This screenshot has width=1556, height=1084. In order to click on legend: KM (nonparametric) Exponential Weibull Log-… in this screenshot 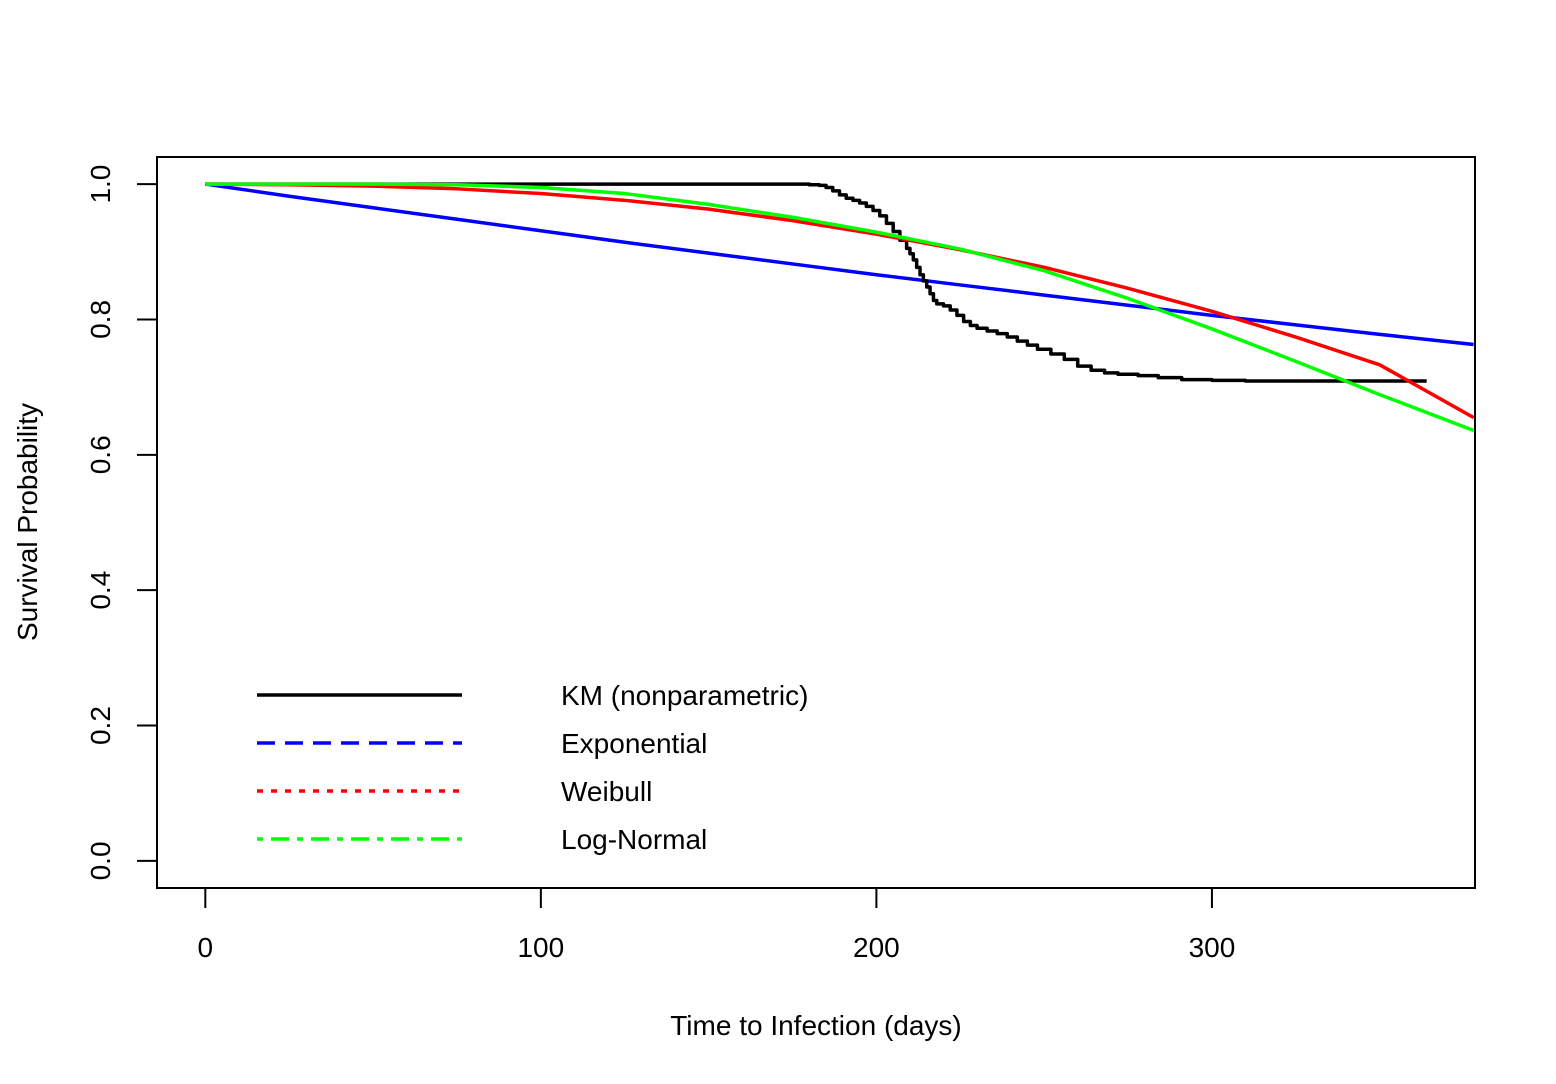, I will do `click(532, 767)`.